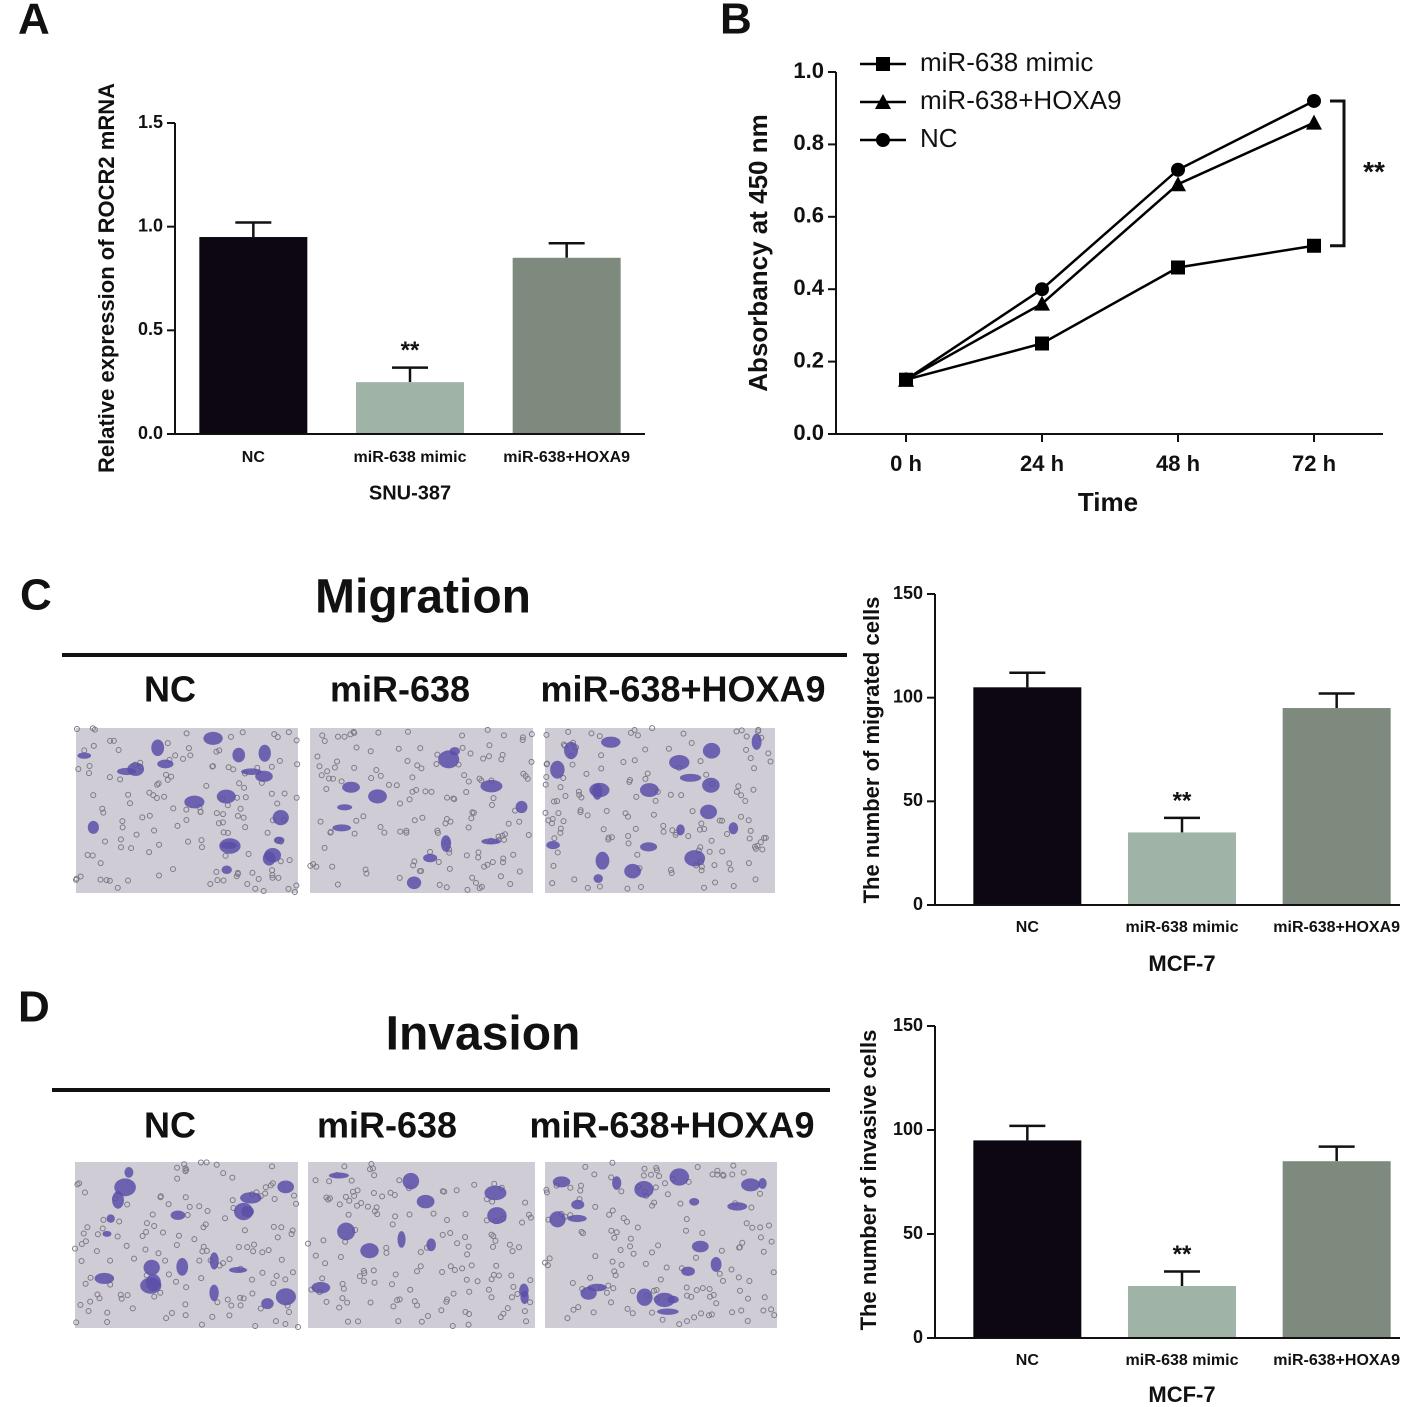 The image size is (1418, 1407). Describe the element at coordinates (1027, 1239) in the screenshot. I see `bar` at that location.